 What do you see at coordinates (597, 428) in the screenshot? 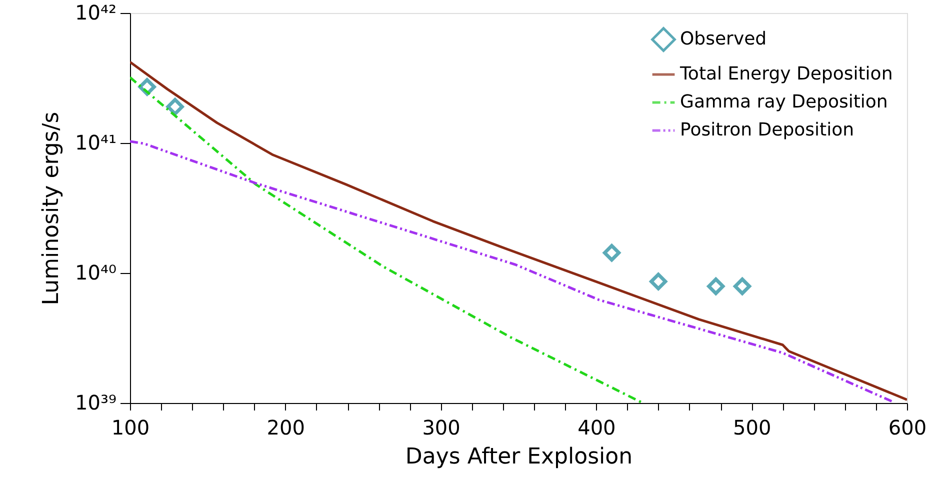
I see `x-tick-label: 400` at bounding box center [597, 428].